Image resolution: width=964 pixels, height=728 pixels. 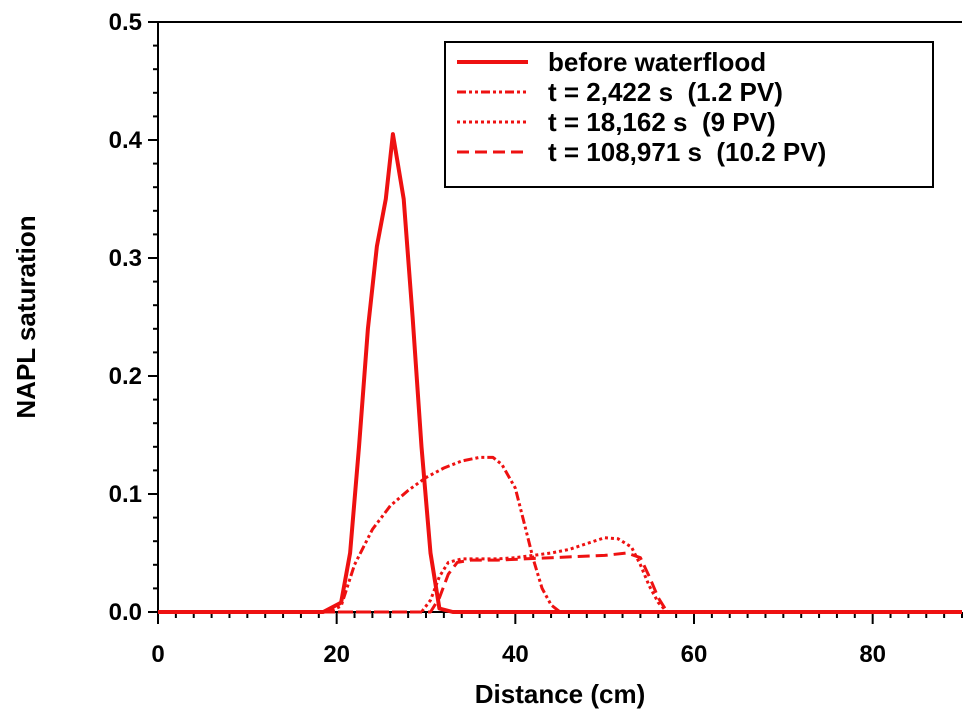 What do you see at coordinates (125, 258) in the screenshot?
I see `y-tick-label: 0.3` at bounding box center [125, 258].